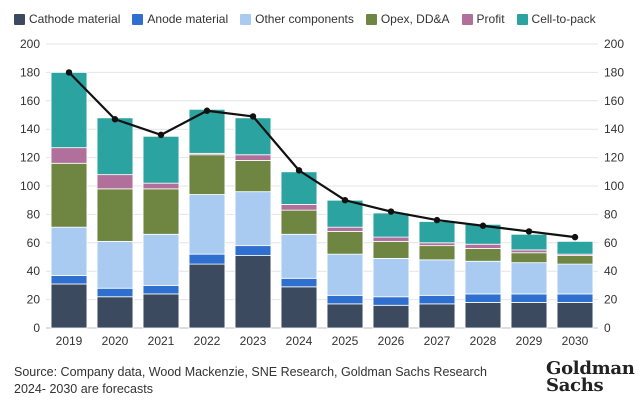 The image size is (640, 414). I want to click on y-tick-label-right: 160, so click(614, 101).